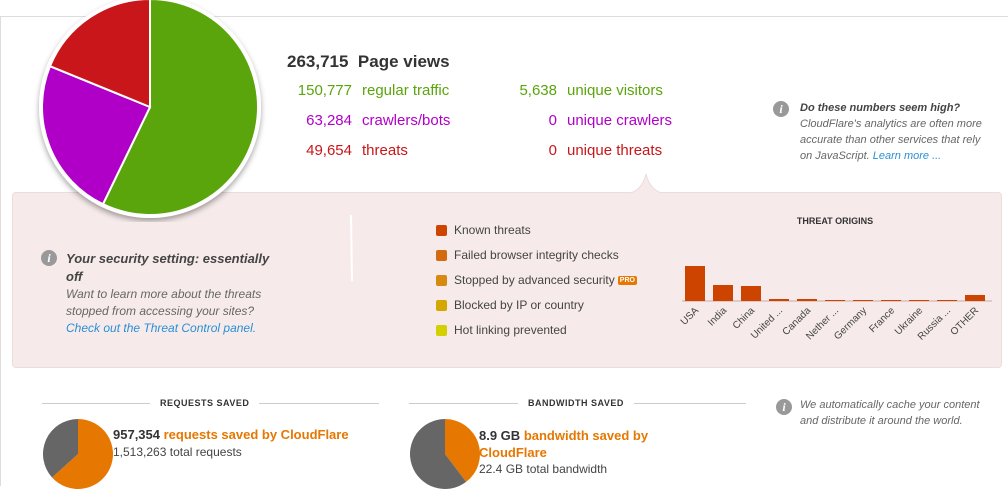 This screenshot has width=1008, height=491. What do you see at coordinates (835, 221) in the screenshot?
I see `threat-origins-title: THREAT ORIGINS` at bounding box center [835, 221].